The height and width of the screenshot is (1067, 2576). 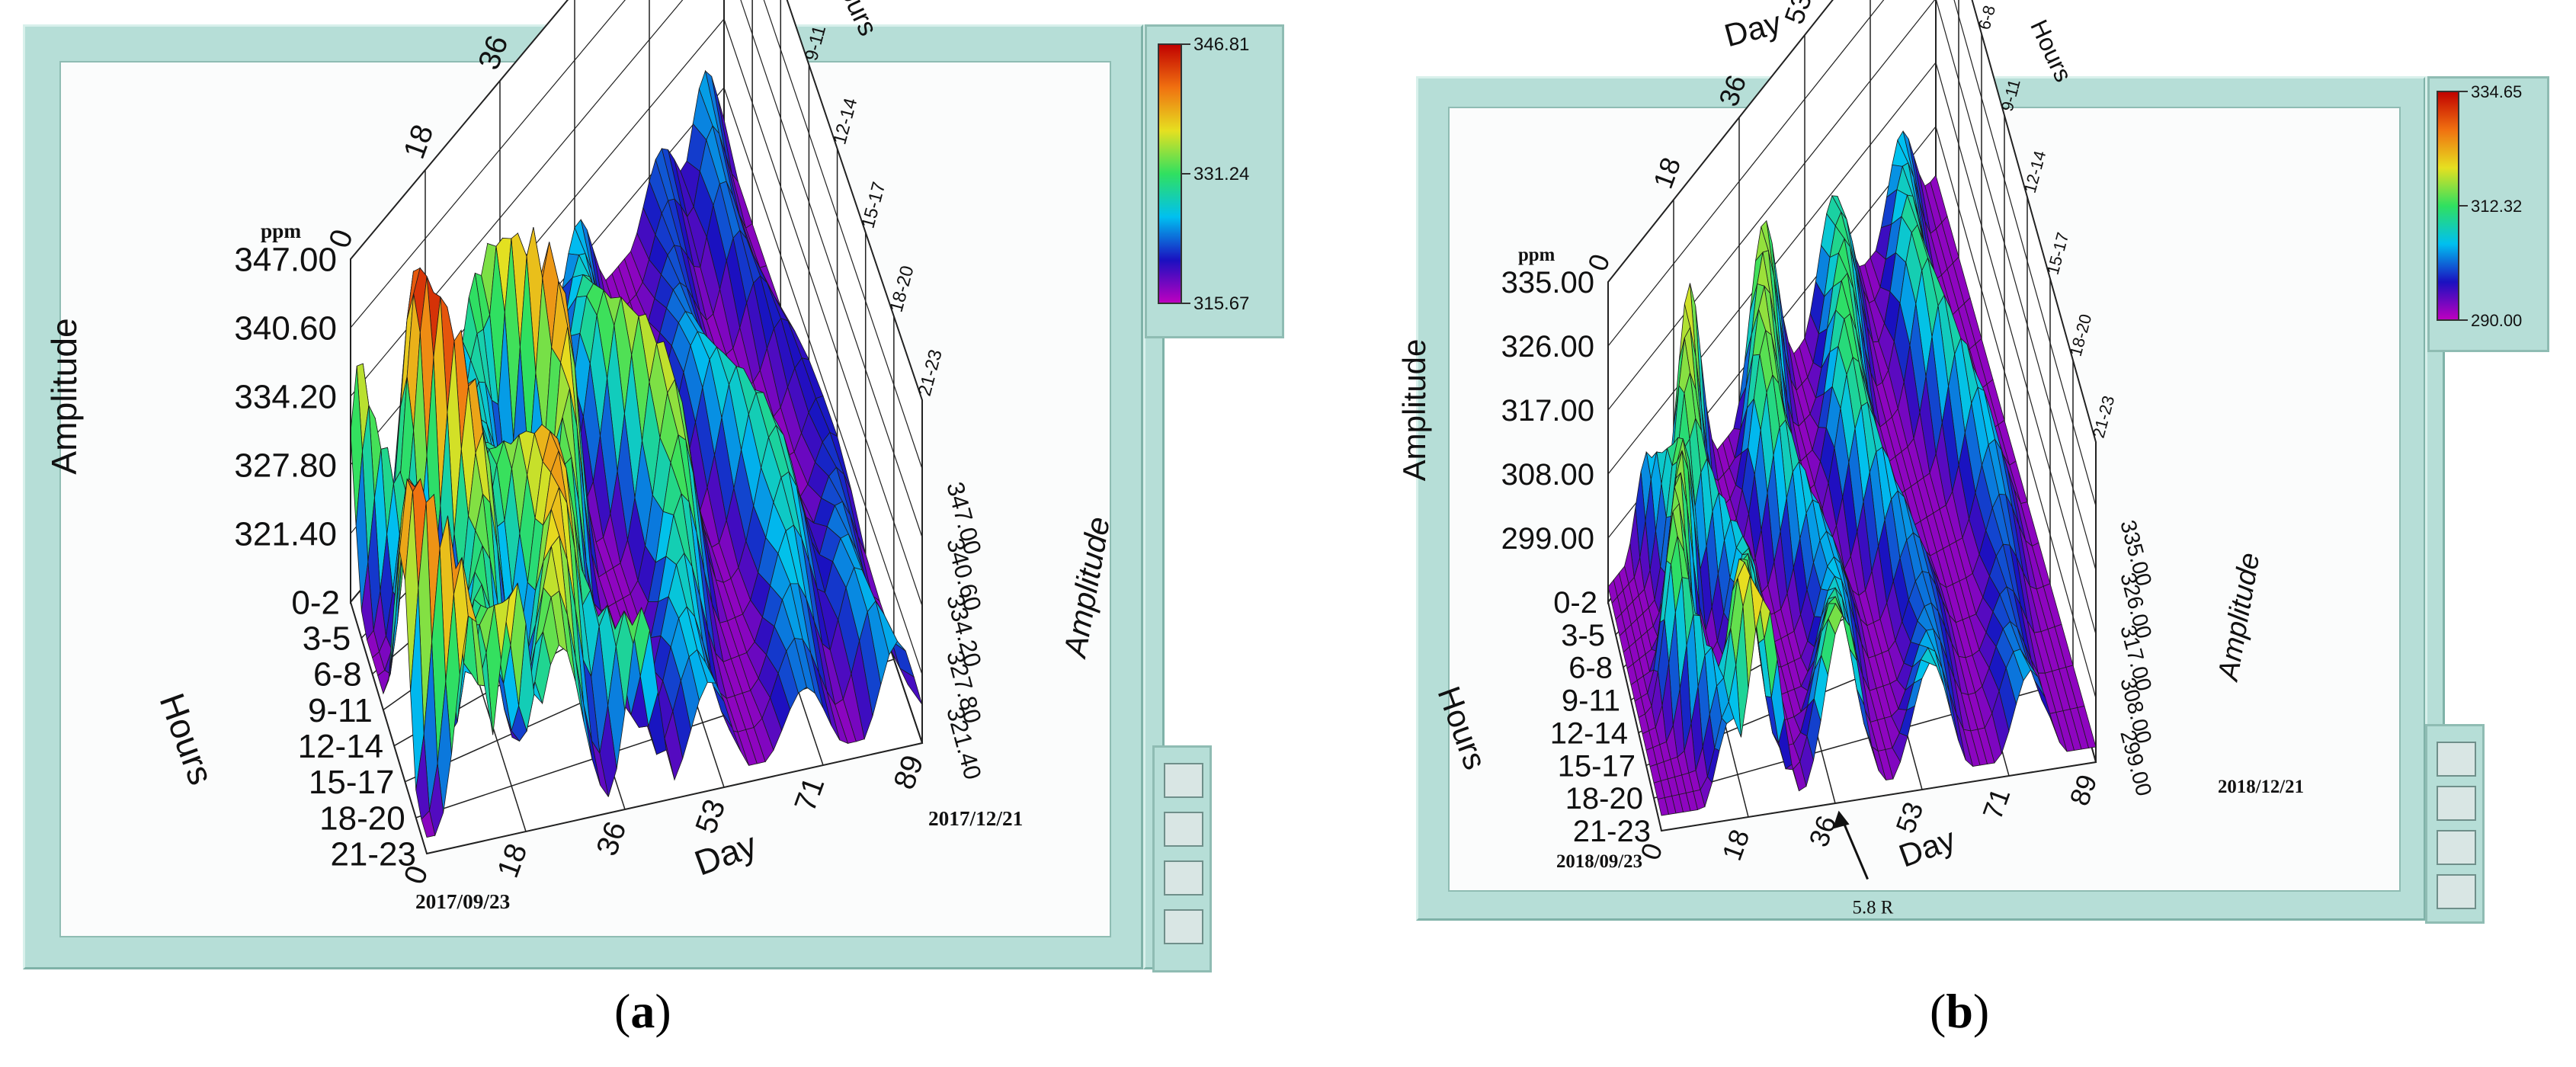 What do you see at coordinates (854, 20) in the screenshot?
I see `hour-axis-title-top: Hours` at bounding box center [854, 20].